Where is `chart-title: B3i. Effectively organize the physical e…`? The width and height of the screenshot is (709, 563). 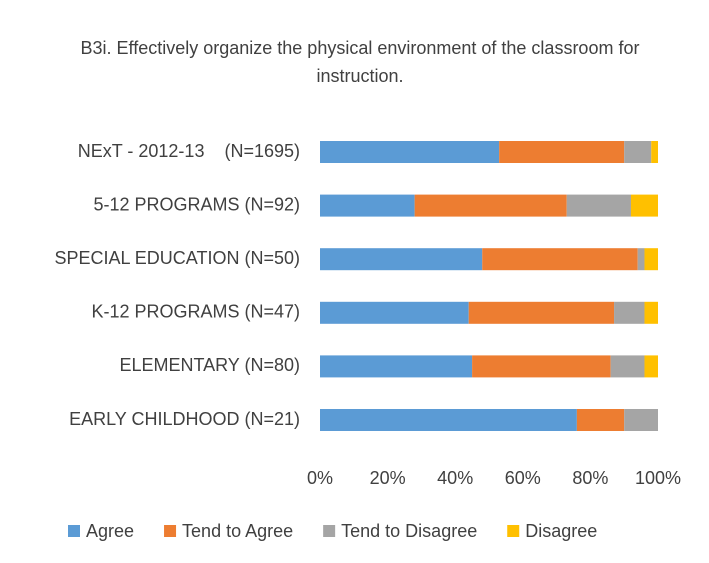
chart-title: B3i. Effectively organize the physical e… is located at coordinates (360, 62).